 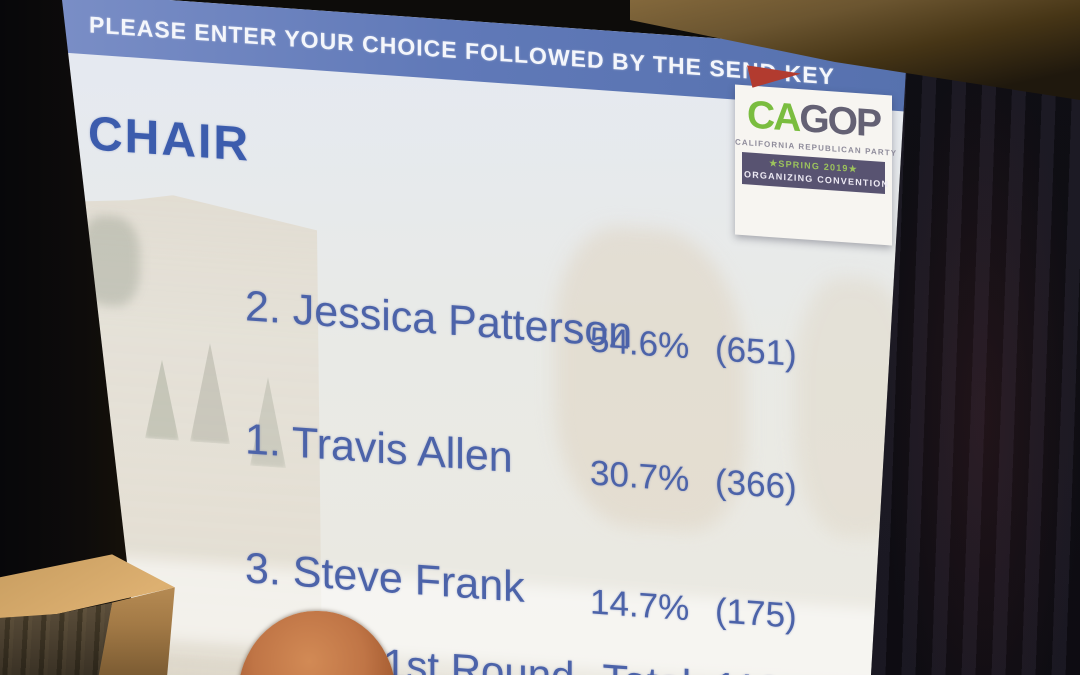 I want to click on candidate-name: 3. Steve Frank, so click(x=385, y=578).